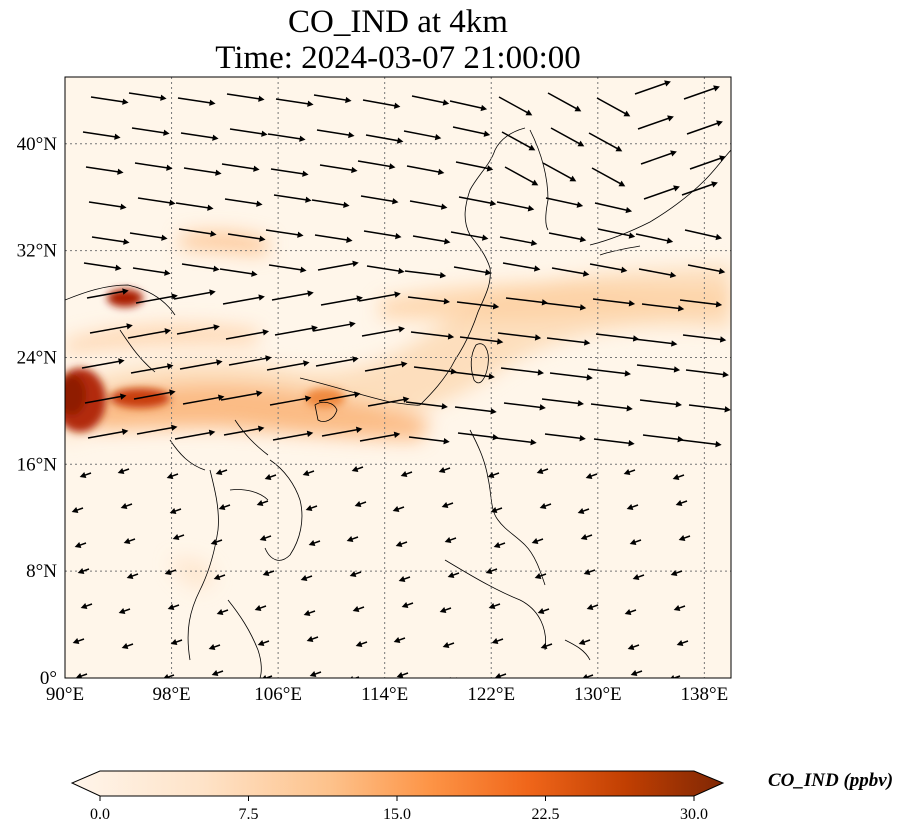  Describe the element at coordinates (75, 395) in the screenshot. I see `hotspot-myanmar-core` at that location.